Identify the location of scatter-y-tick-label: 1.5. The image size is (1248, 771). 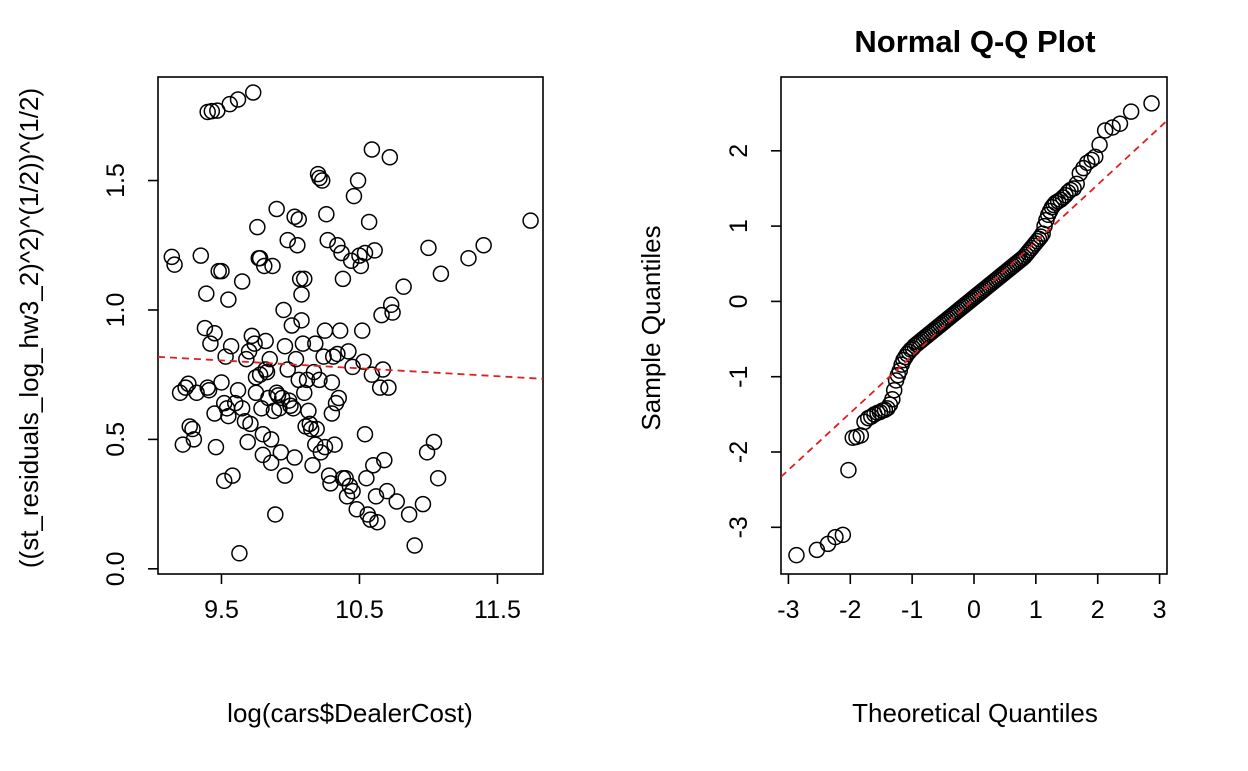
(116, 180).